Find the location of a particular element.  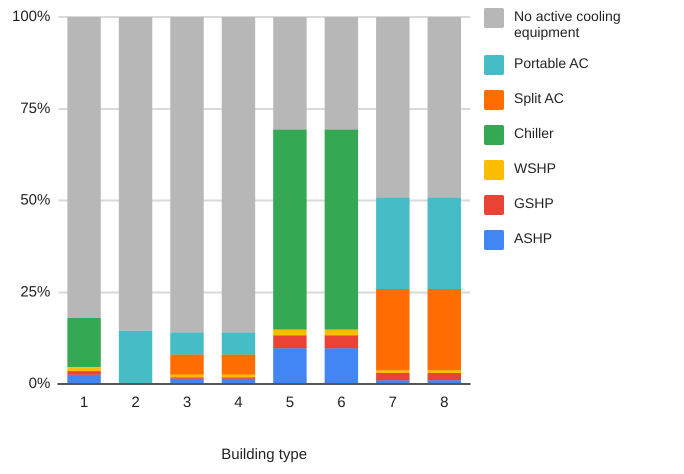

legend-label: Chiller is located at coordinates (534, 133).